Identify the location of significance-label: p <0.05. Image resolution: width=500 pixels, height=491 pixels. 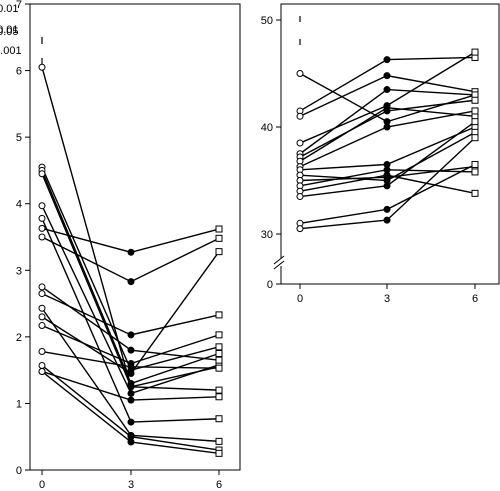
(9, 32).